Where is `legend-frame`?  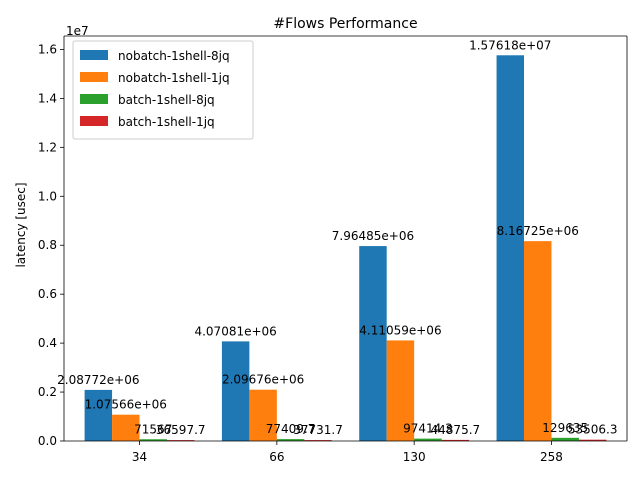
legend-frame is located at coordinates (163, 90).